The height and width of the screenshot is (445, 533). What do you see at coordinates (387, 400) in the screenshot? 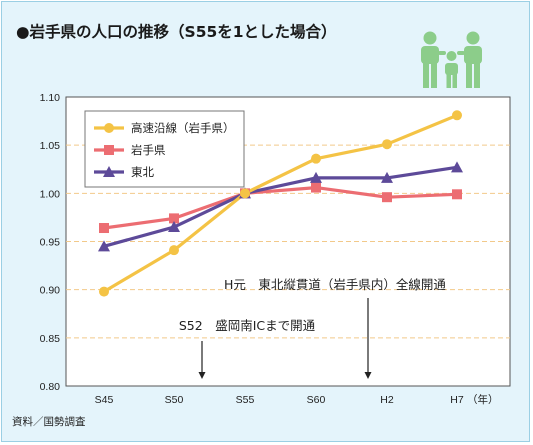
I see `x-tick-label: H2` at bounding box center [387, 400].